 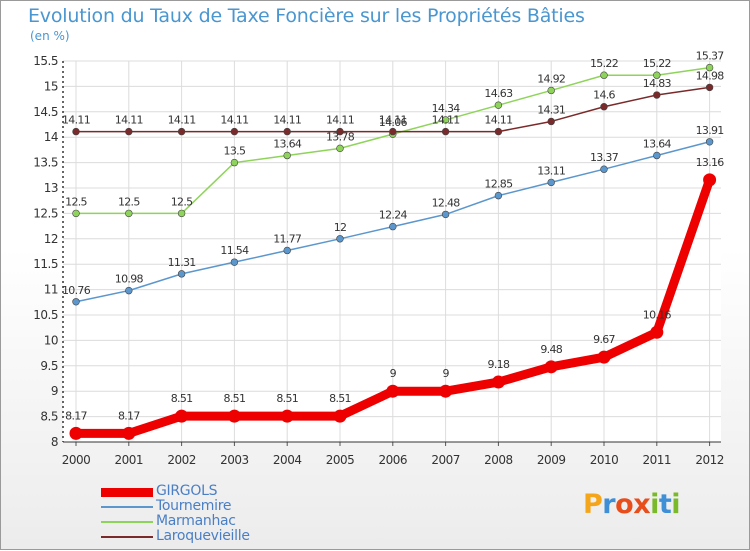 What do you see at coordinates (51, 239) in the screenshot?
I see `y-tick-label: 12` at bounding box center [51, 239].